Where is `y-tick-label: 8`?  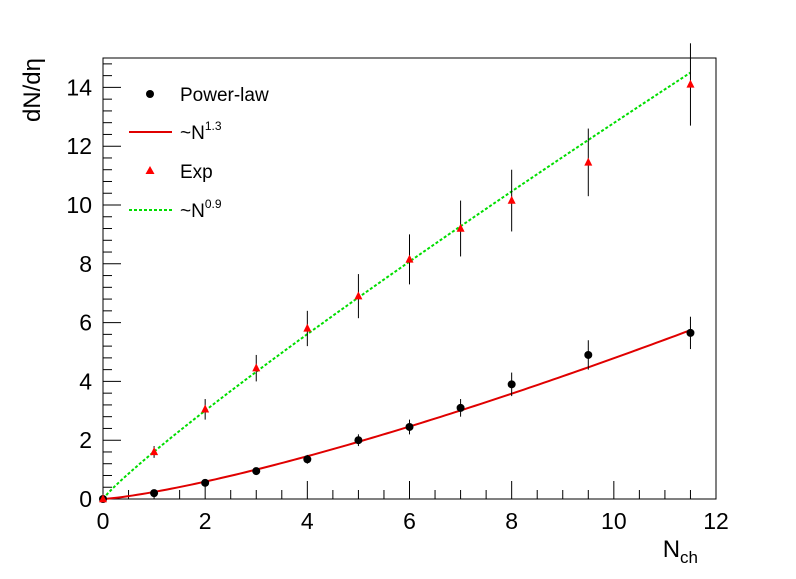 y-tick-label: 8 is located at coordinates (85, 264).